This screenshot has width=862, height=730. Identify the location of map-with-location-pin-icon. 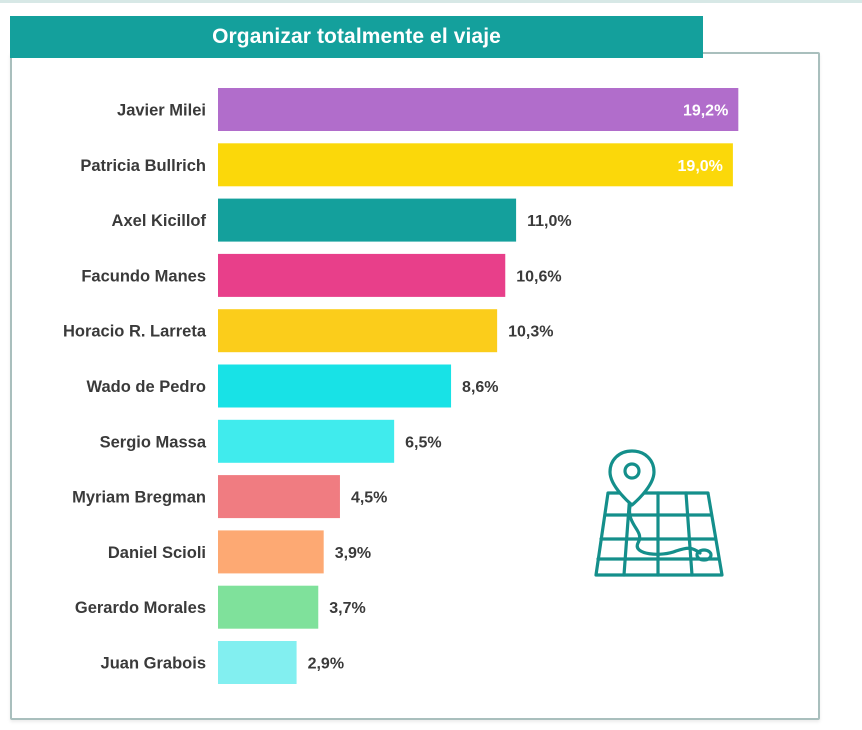
(659, 513).